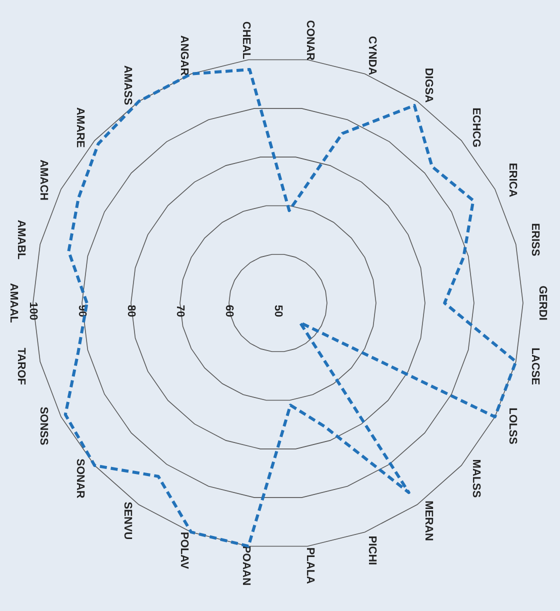 The image size is (560, 611). What do you see at coordinates (21, 240) in the screenshot?
I see `spoke-label: AMABL` at bounding box center [21, 240].